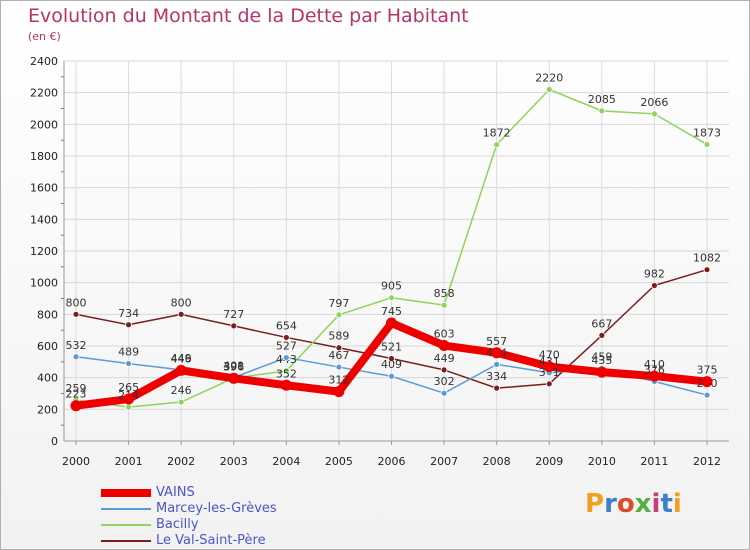  I want to click on data-label: 409, so click(391, 364).